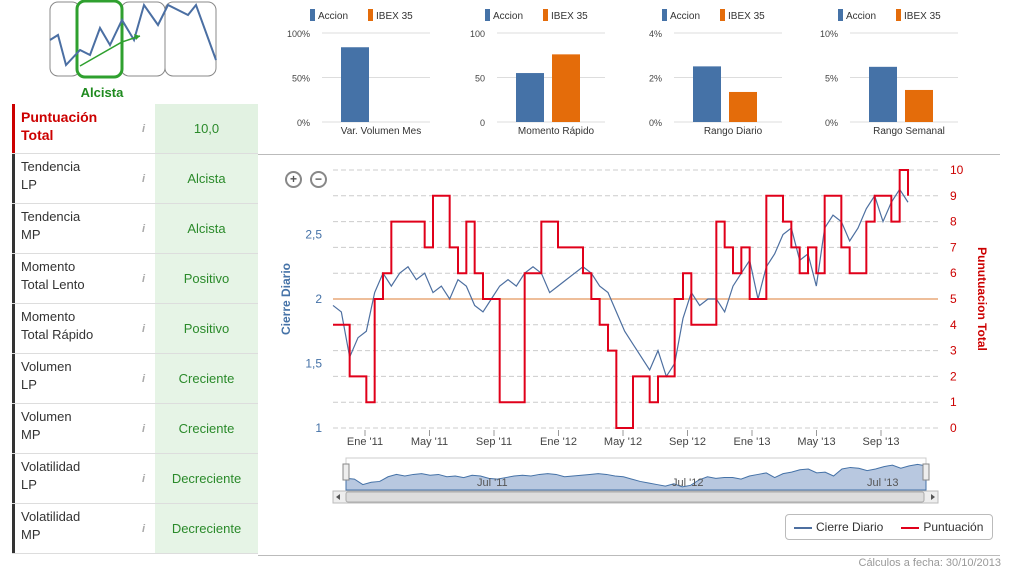  I want to click on trend-panel-neutral, so click(143, 39).